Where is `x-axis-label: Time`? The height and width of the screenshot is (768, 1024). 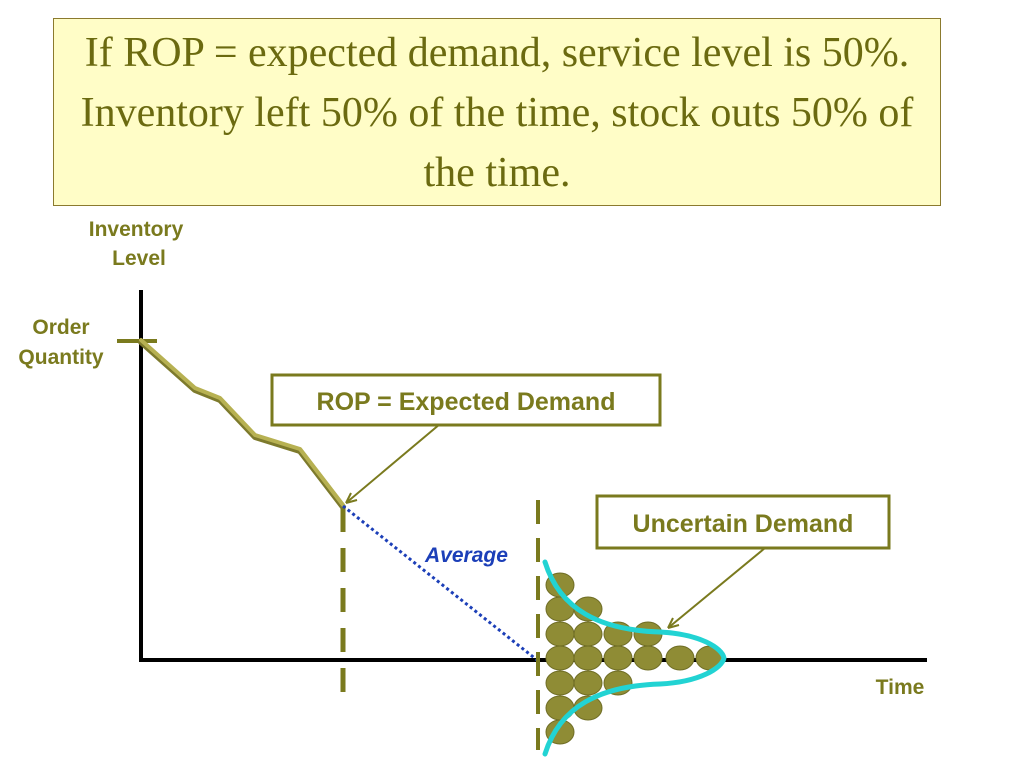 x-axis-label: Time is located at coordinates (900, 687).